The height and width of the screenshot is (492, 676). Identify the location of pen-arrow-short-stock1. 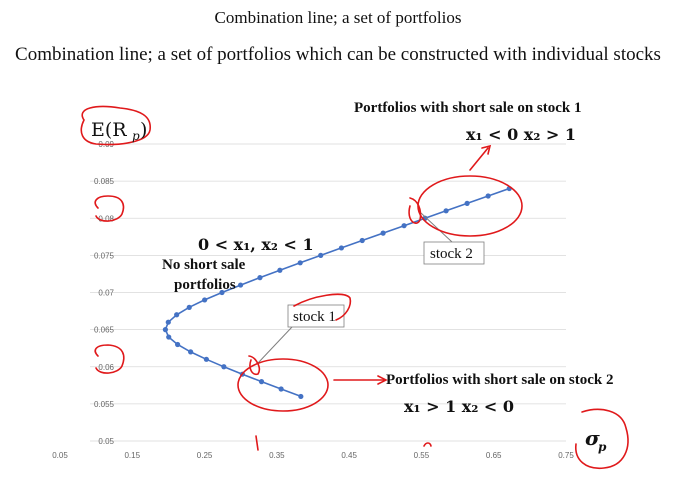
(479, 159).